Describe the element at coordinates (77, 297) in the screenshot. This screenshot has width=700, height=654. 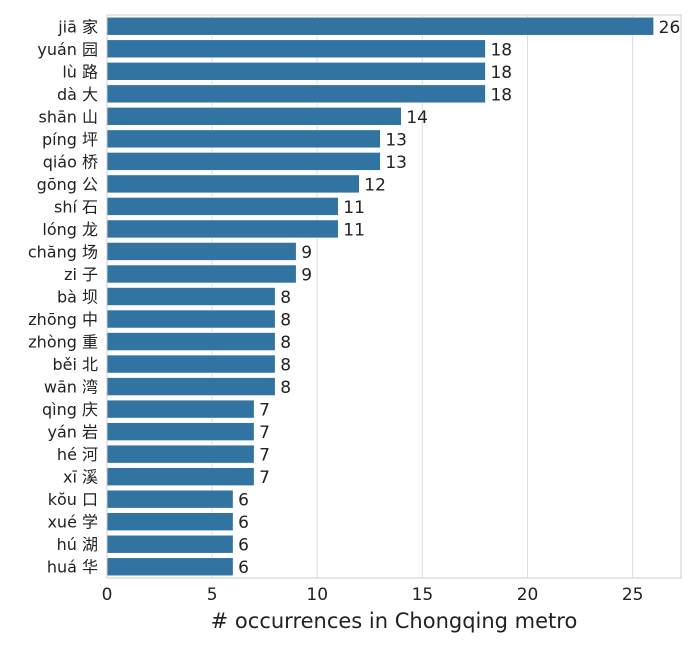
I see `y-tick-label: bà 坝` at that location.